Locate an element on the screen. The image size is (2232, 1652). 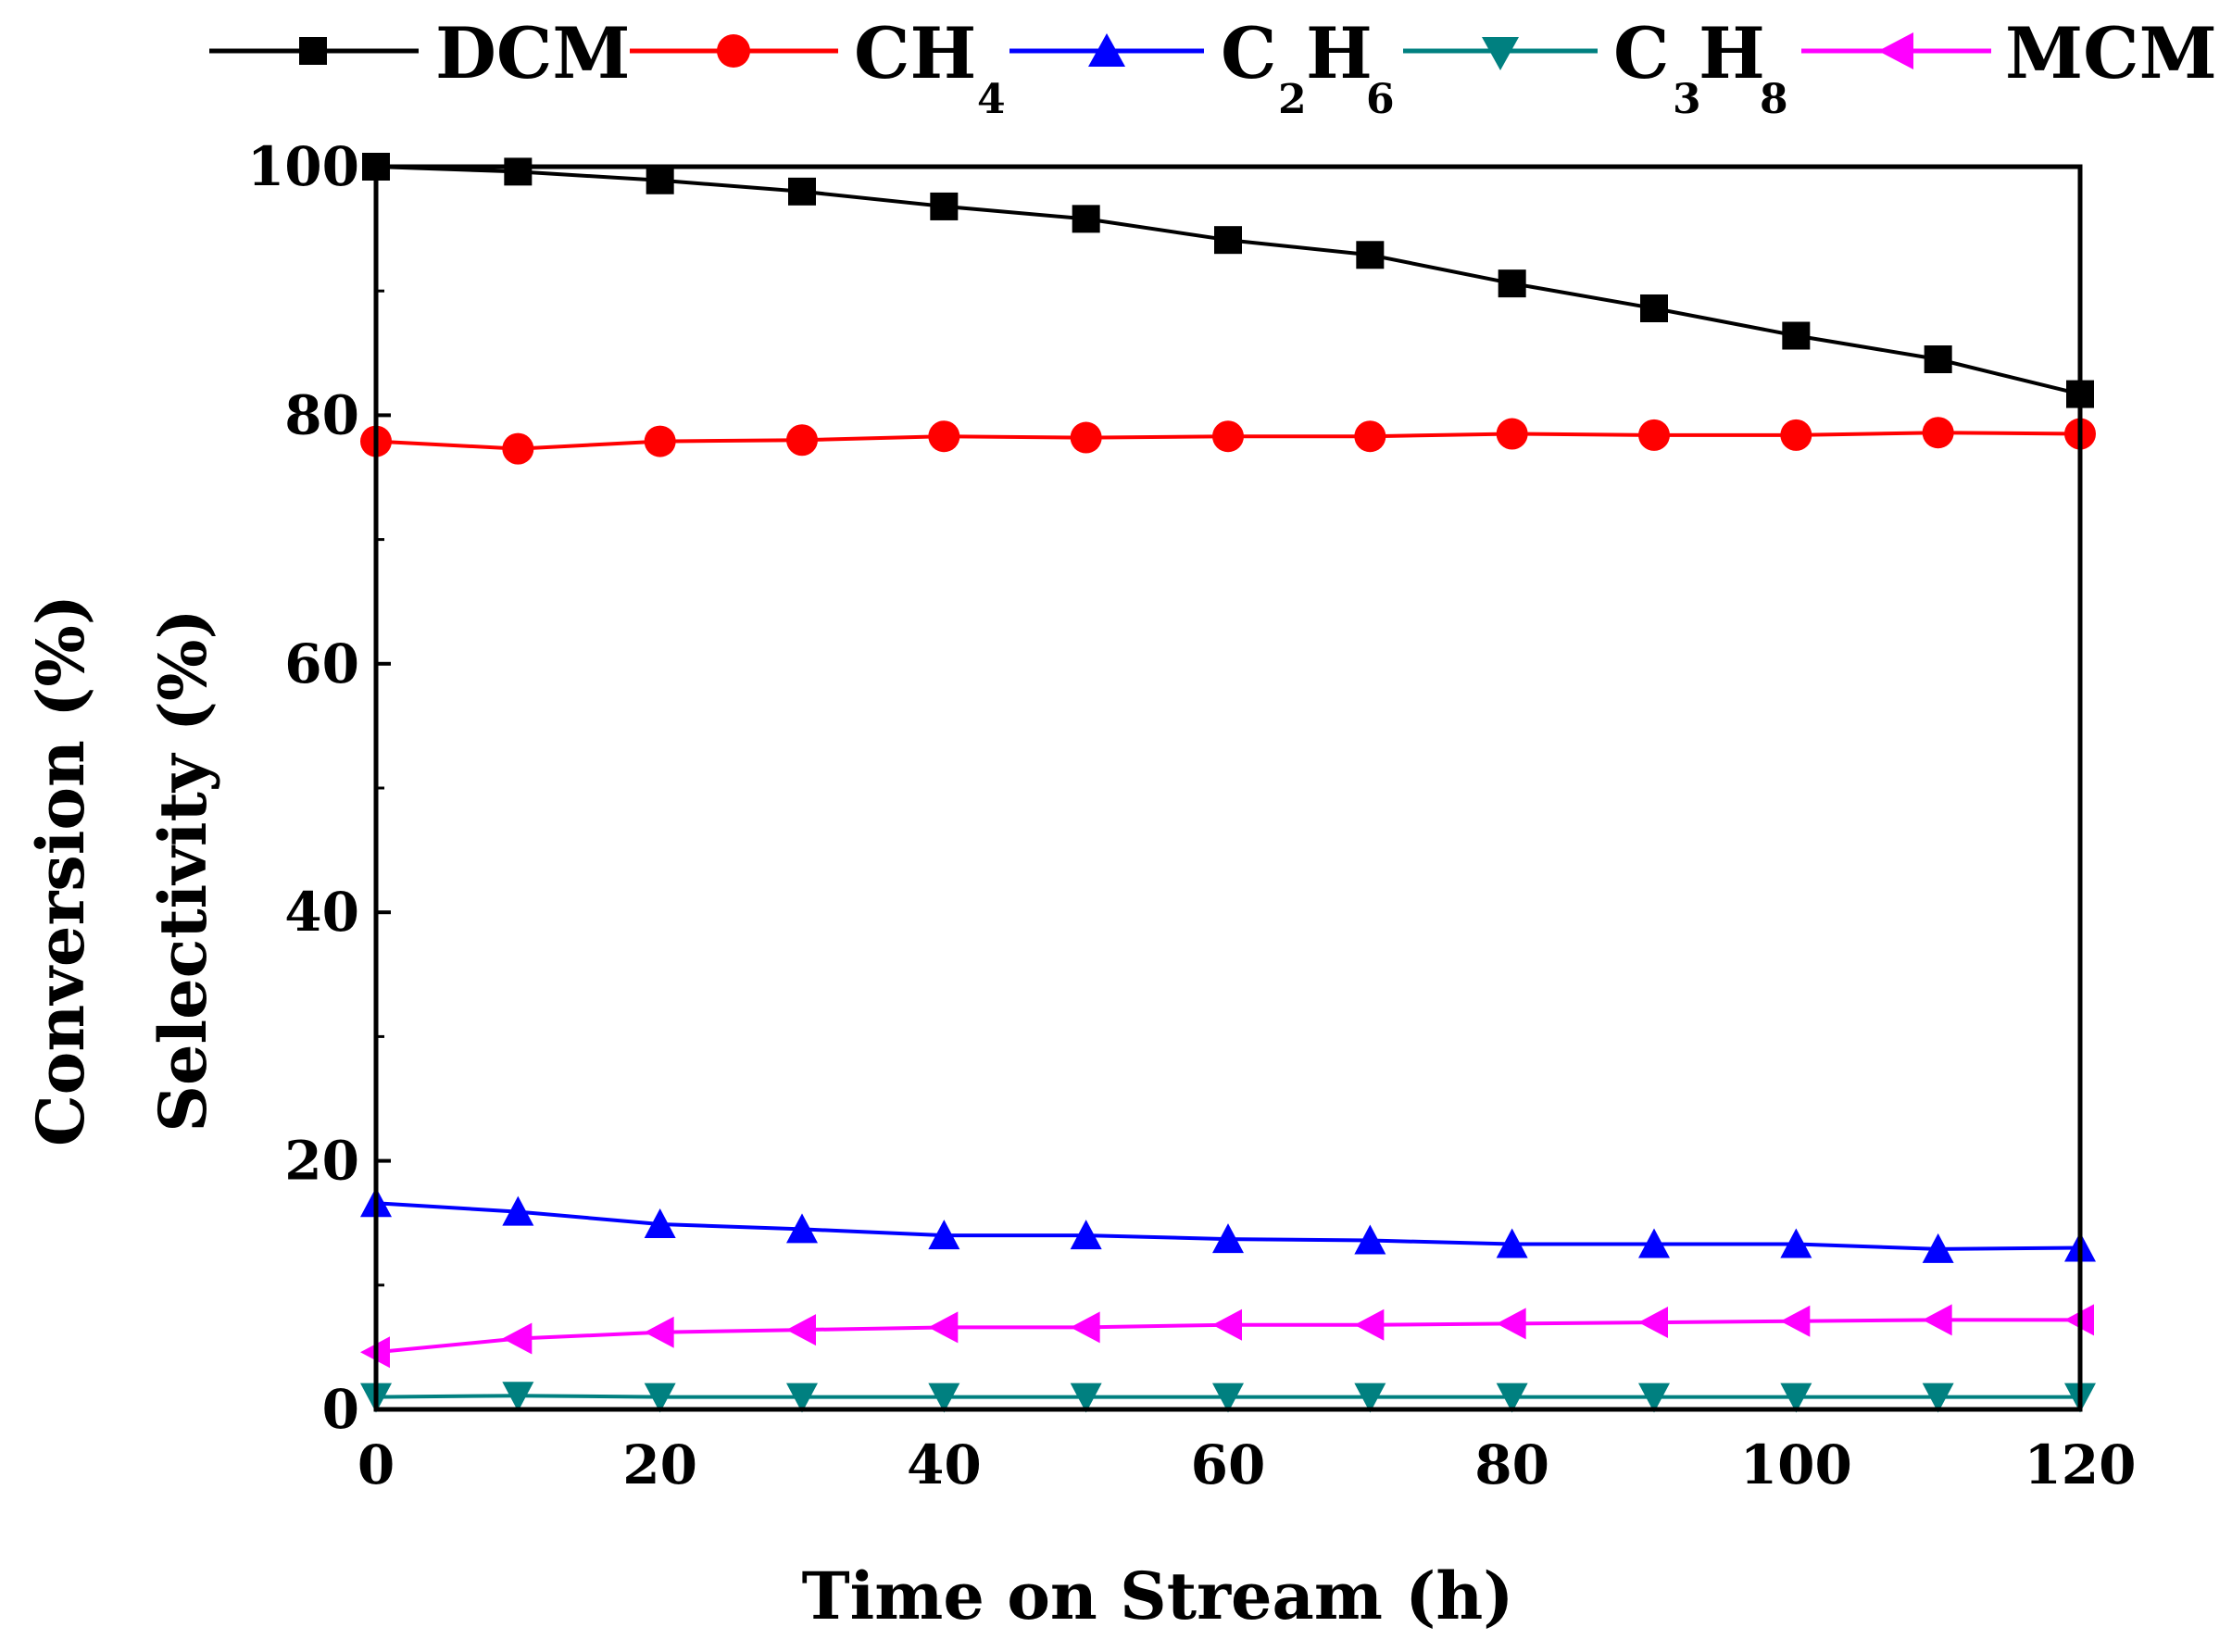
legend-sub-c2h6-1: 2 is located at coordinates (1292, 99).